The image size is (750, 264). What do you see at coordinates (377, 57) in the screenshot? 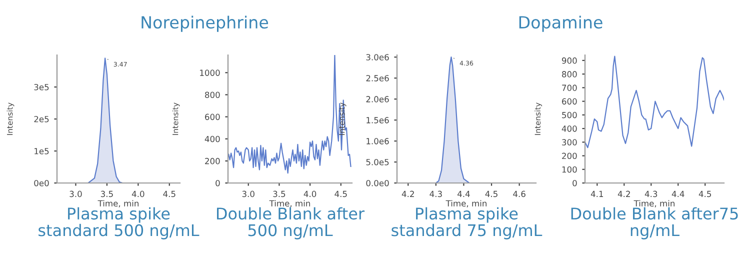
I see `y-tick-label: 3.0e6` at bounding box center [377, 57].